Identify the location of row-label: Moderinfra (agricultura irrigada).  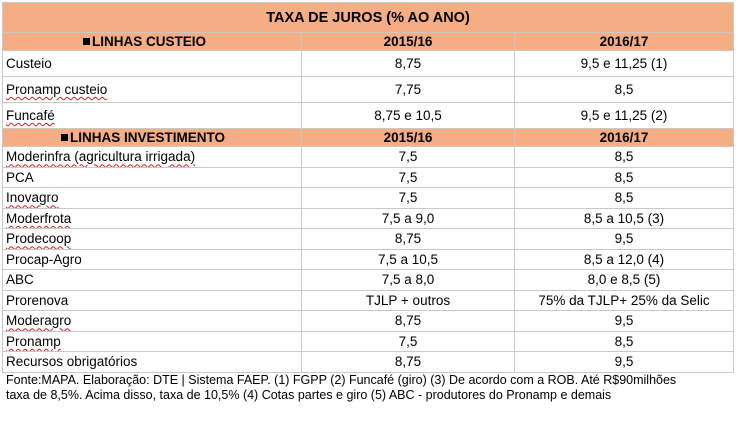
(152, 157).